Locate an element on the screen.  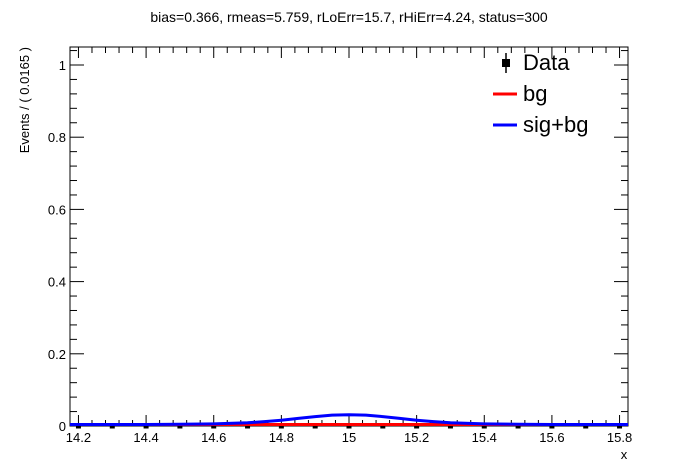
series-layer is located at coordinates (349, 421).